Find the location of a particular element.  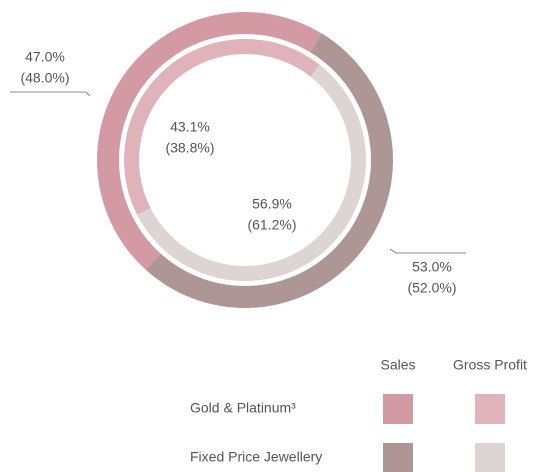

value-label: 53.0% is located at coordinates (432, 267).